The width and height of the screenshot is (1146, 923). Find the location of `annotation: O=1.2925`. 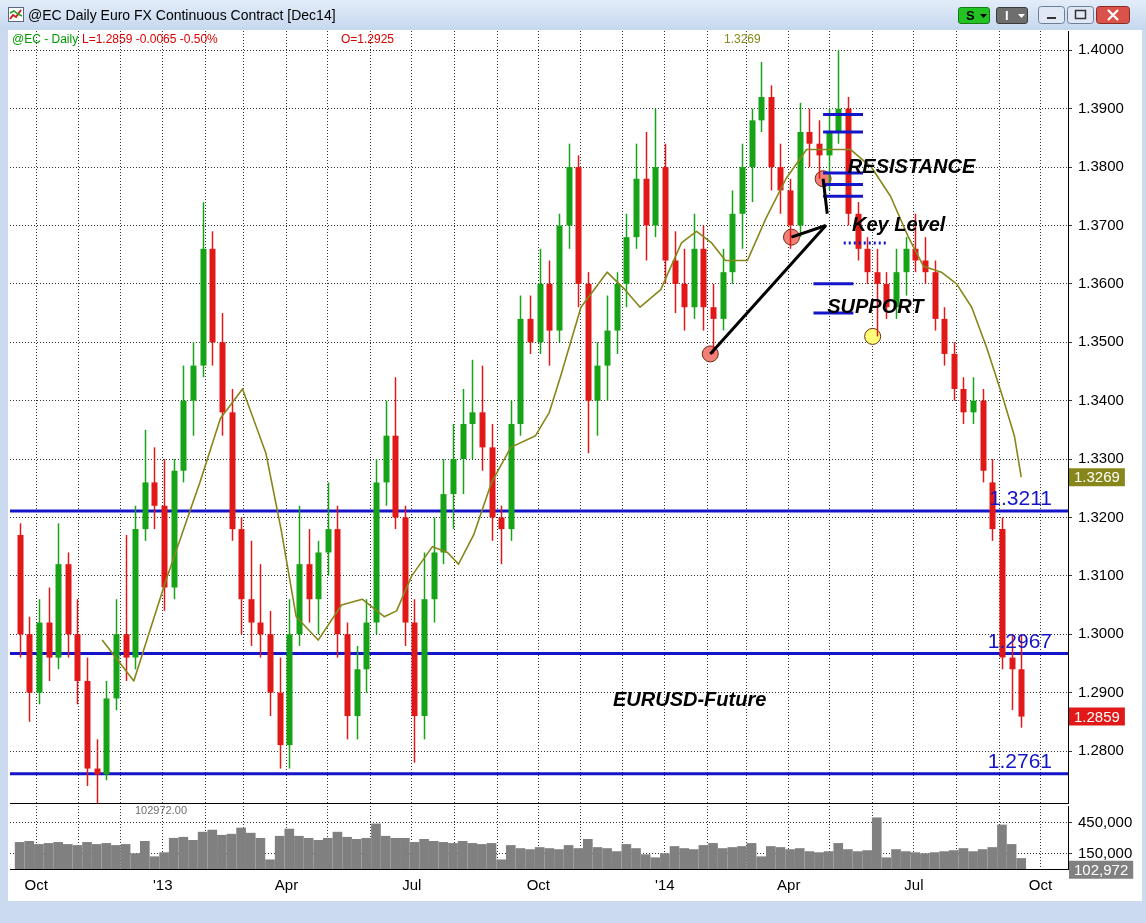

annotation: O=1.2925 is located at coordinates (368, 39).